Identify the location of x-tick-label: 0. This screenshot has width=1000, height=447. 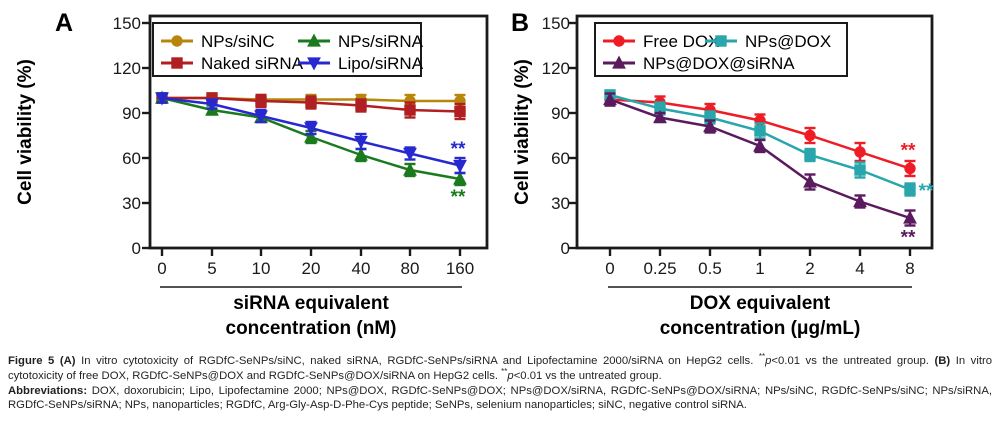
(609, 268).